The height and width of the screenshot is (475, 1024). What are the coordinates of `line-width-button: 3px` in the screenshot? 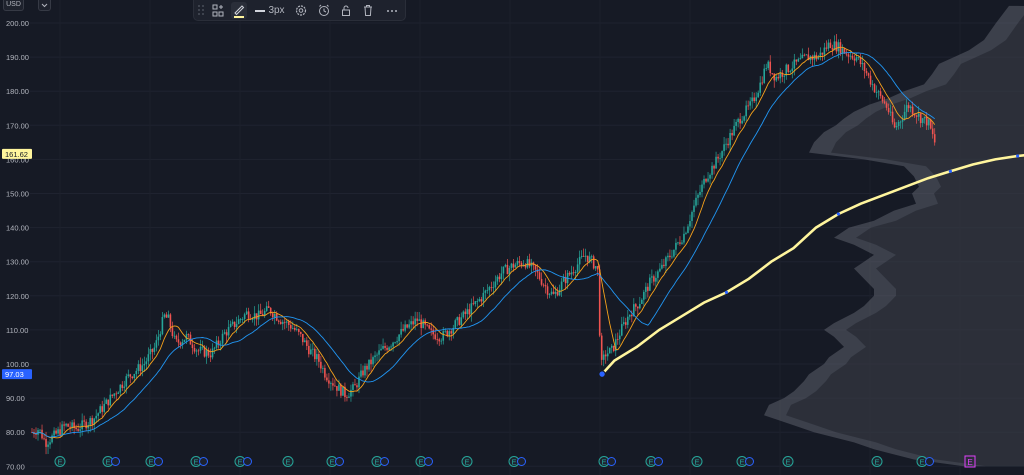 It's located at (270, 10).